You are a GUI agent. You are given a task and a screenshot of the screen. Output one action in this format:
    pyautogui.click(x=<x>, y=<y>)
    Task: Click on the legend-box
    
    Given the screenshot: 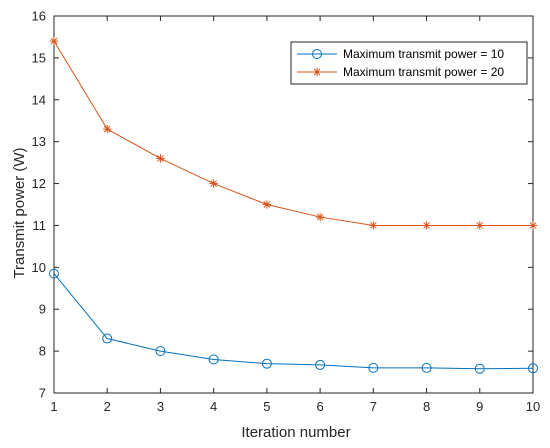 What is the action you would take?
    pyautogui.click(x=409, y=63)
    